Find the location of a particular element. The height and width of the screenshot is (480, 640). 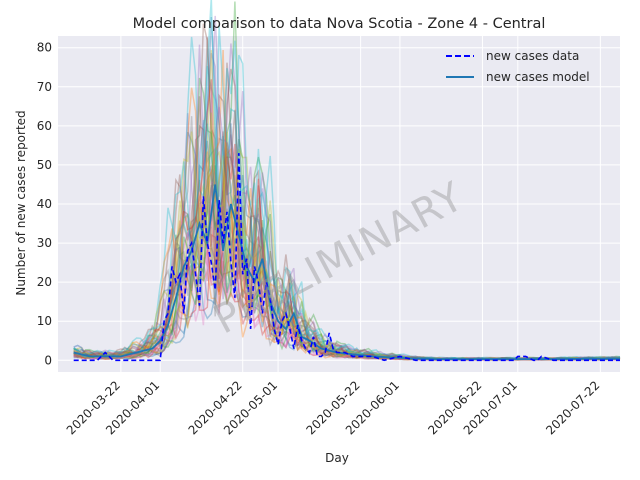

legend: new cases data new cases model is located at coordinates (518, 66).